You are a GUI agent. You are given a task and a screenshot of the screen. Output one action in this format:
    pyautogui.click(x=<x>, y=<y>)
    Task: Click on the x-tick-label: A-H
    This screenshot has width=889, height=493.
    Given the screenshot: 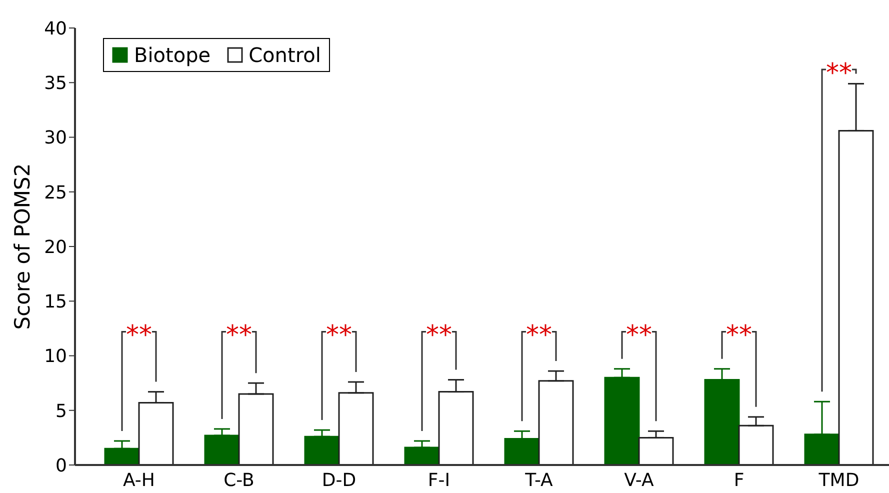 What is the action you would take?
    pyautogui.click(x=139, y=480)
    